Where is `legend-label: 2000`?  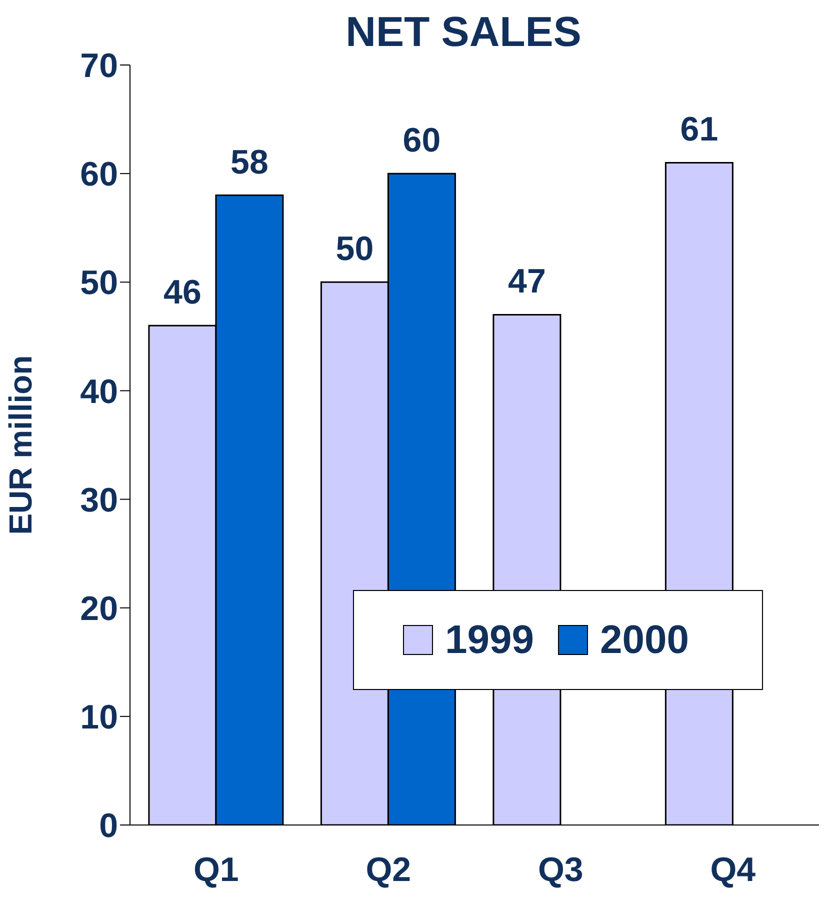
legend-label: 2000 is located at coordinates (644, 640).